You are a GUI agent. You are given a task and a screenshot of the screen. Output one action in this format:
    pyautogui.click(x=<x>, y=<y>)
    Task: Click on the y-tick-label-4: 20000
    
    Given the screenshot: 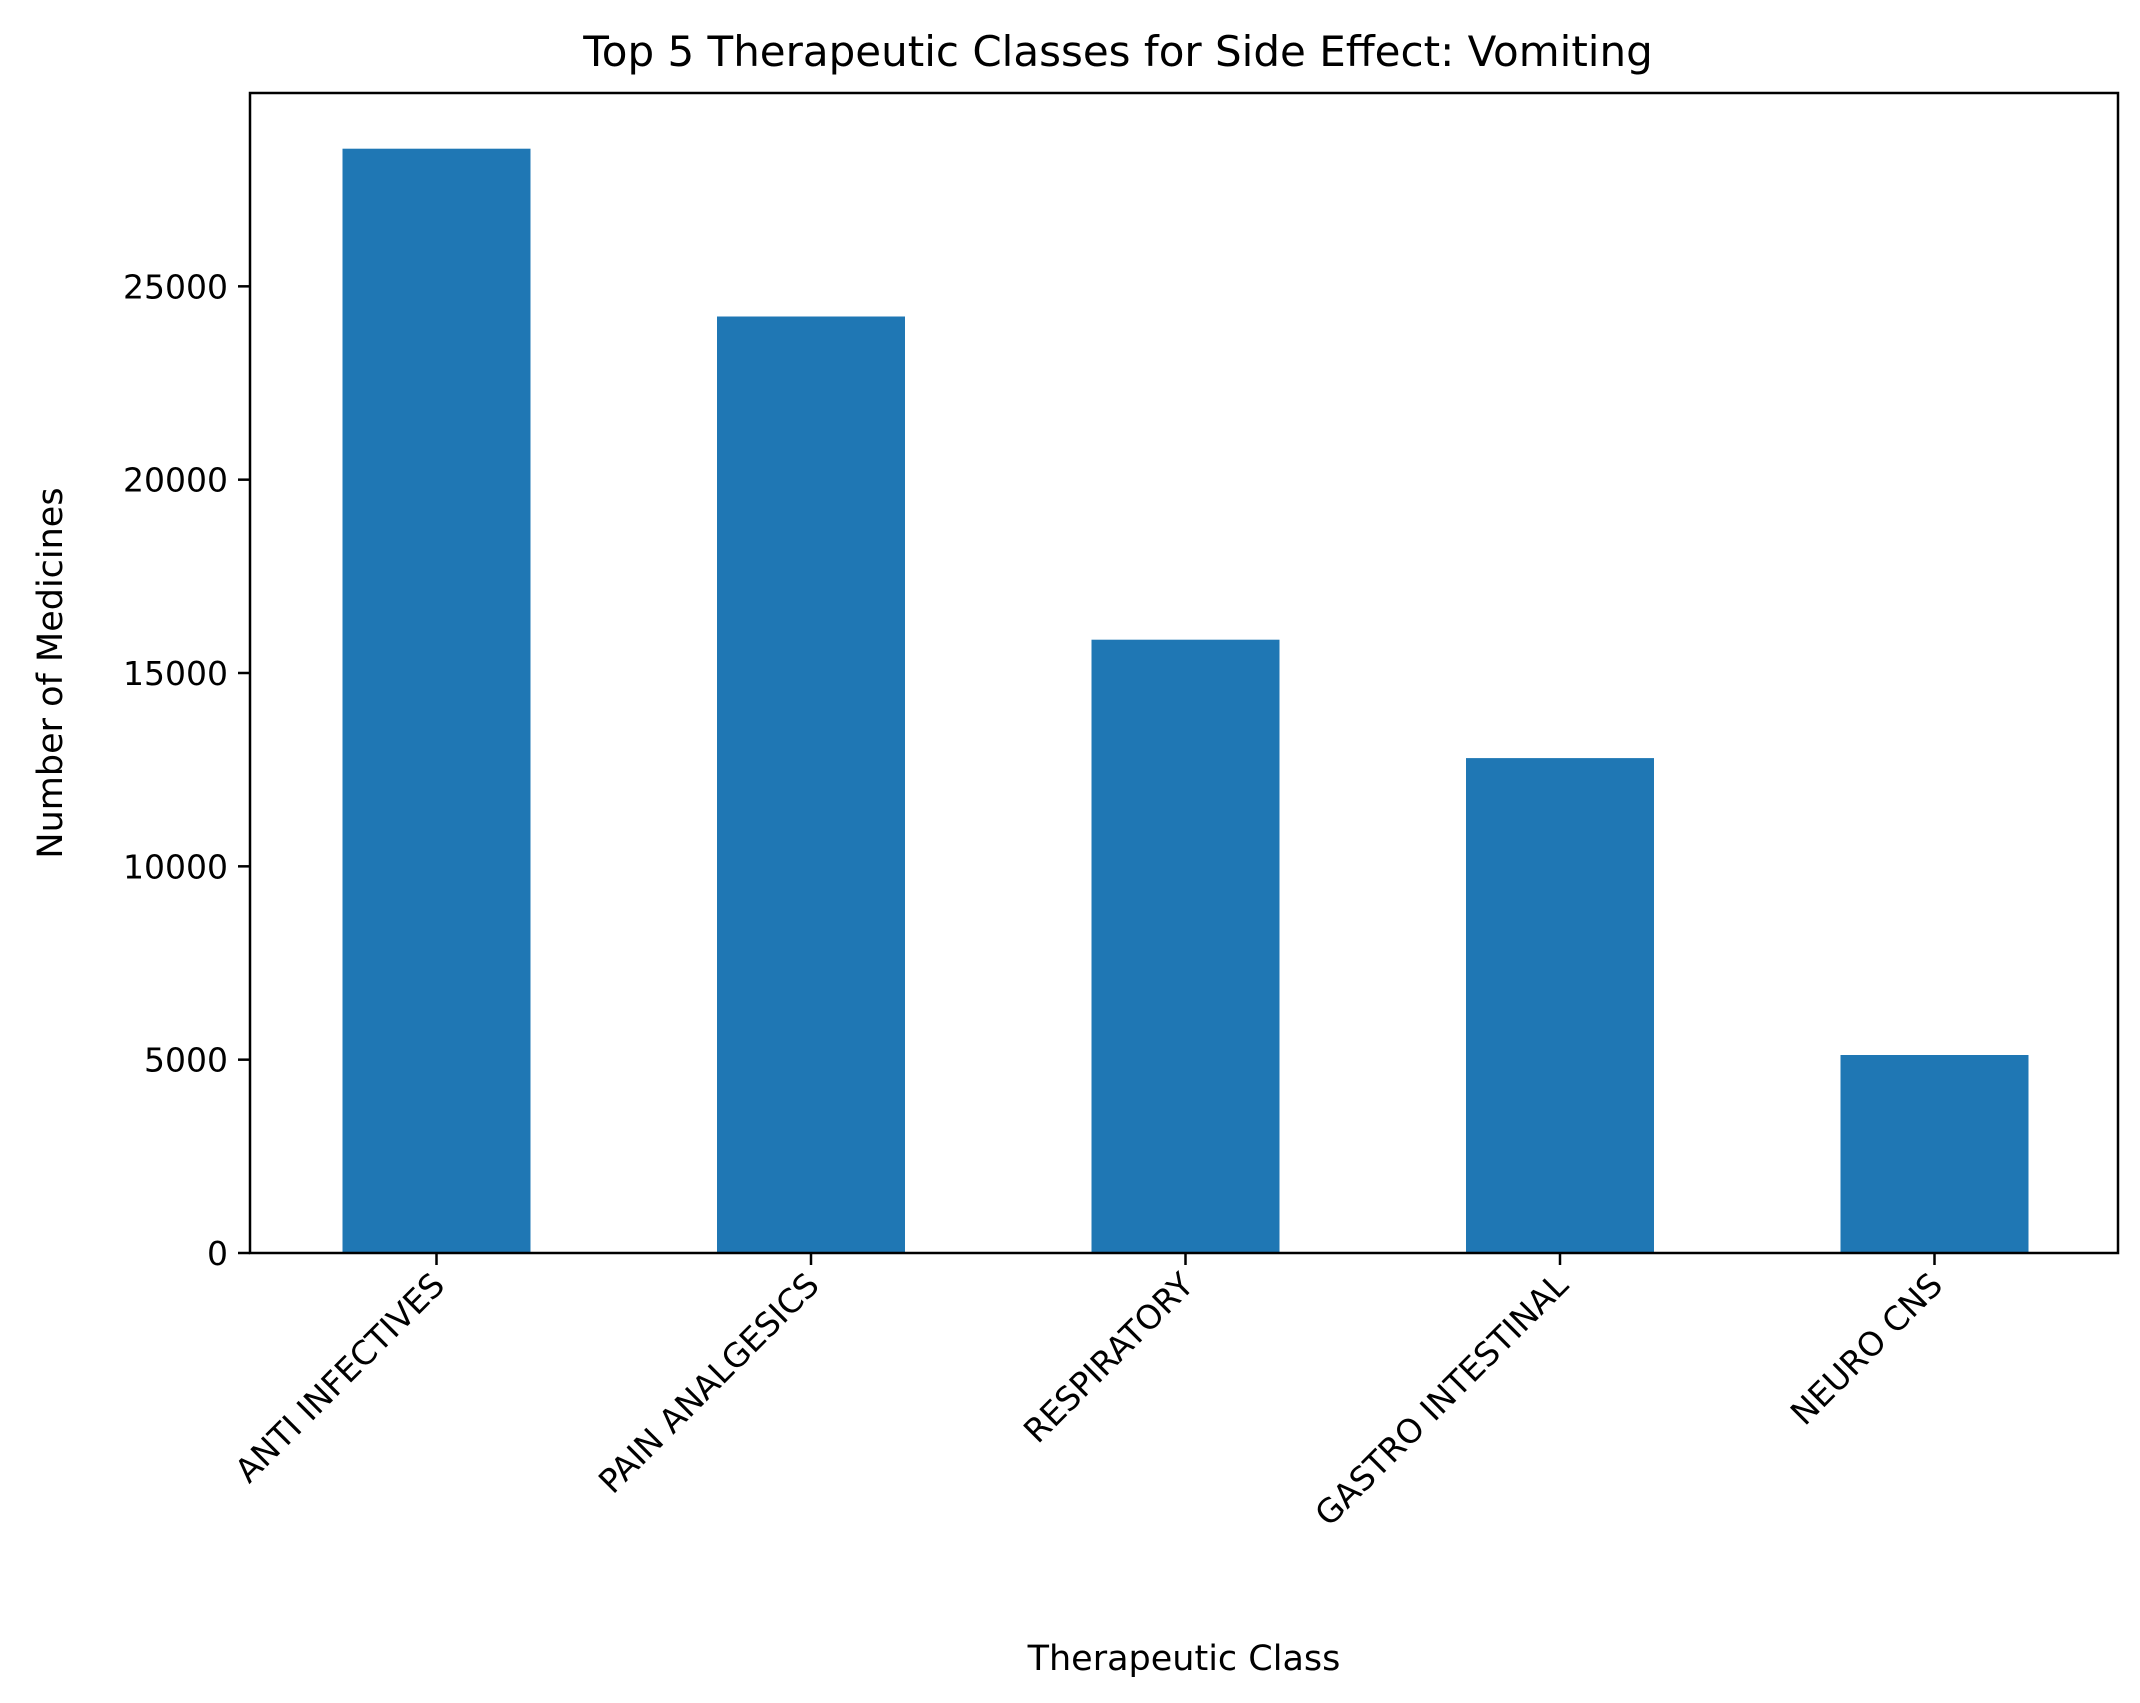 What is the action you would take?
    pyautogui.click(x=175, y=480)
    